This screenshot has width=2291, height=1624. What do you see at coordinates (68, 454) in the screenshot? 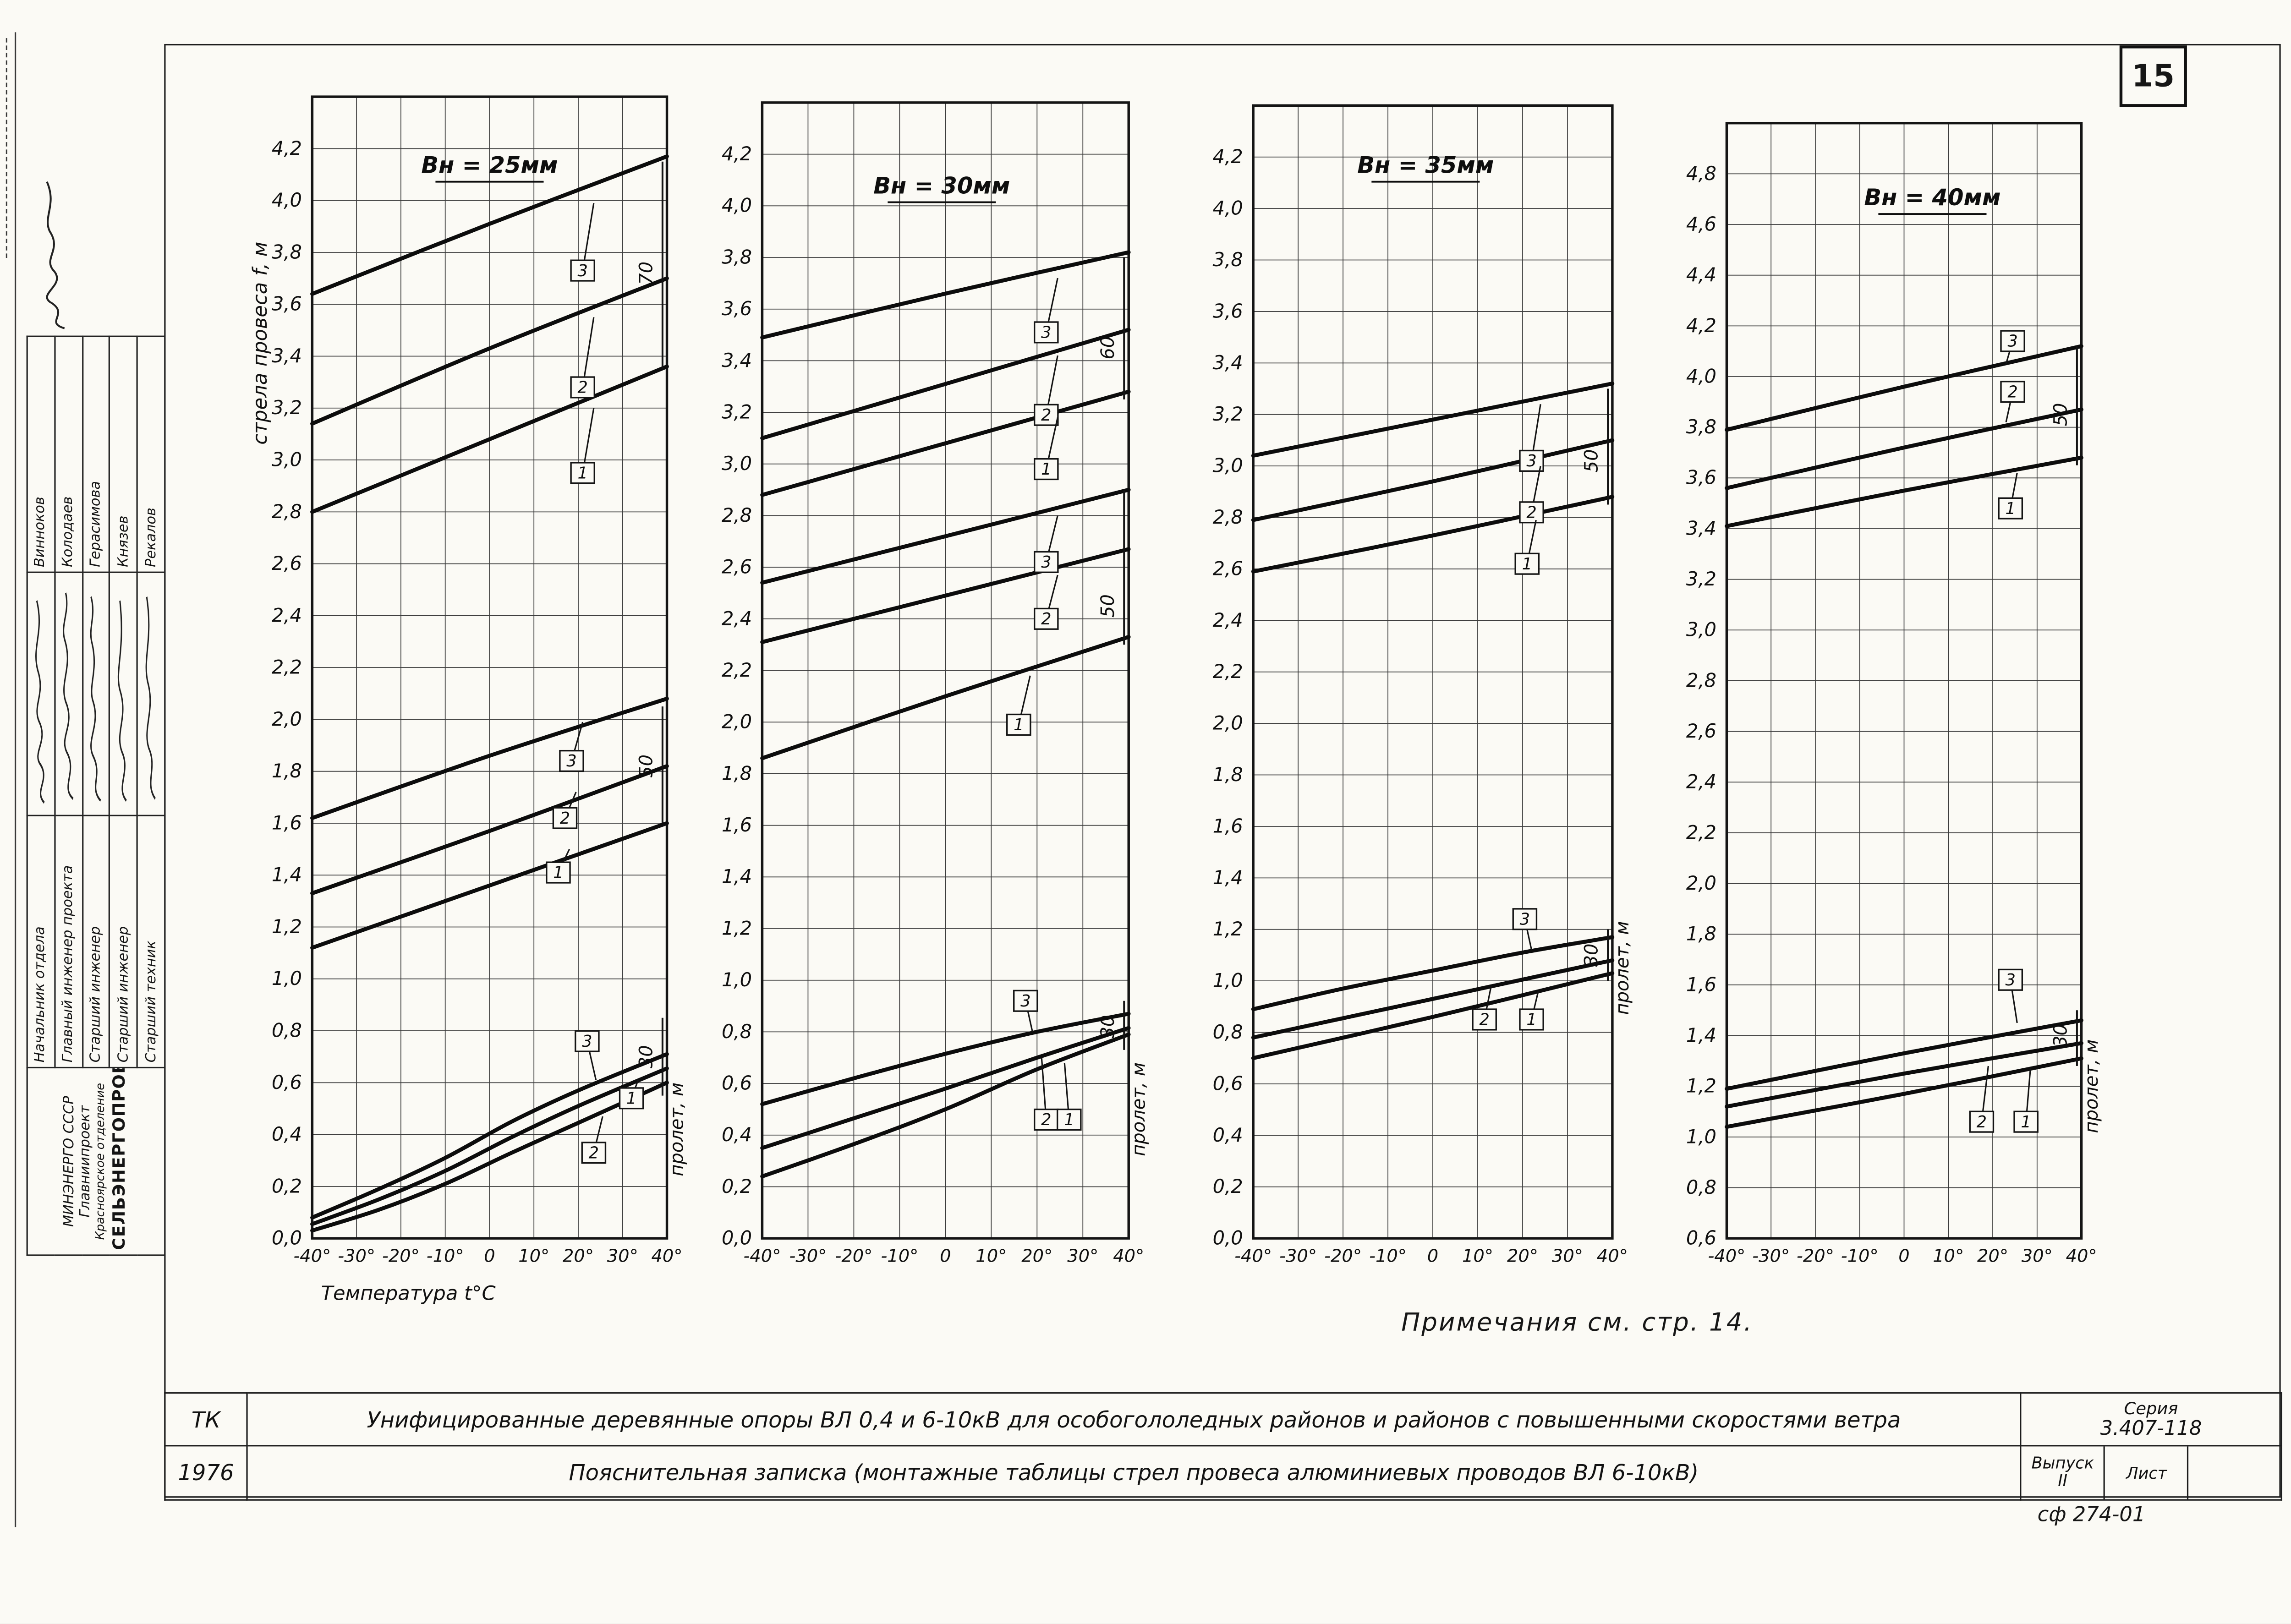
I see `stamp-name: Колодаев` at bounding box center [68, 454].